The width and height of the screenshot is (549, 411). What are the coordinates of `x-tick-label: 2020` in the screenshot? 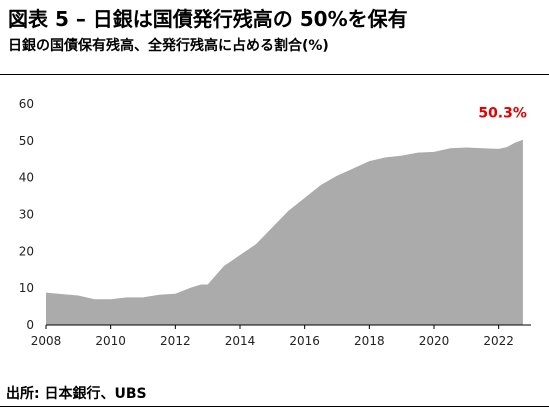 It's located at (434, 341).